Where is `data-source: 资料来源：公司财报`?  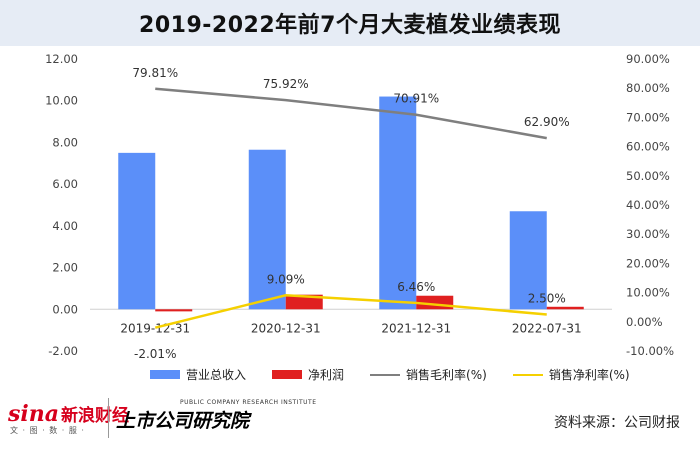 data-source: 资料来源：公司财报 is located at coordinates (617, 423).